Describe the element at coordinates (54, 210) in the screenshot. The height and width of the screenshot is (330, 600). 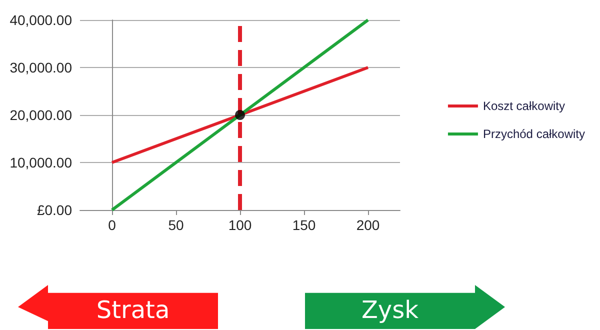
I see `y-tick-label: £0.00` at that location.